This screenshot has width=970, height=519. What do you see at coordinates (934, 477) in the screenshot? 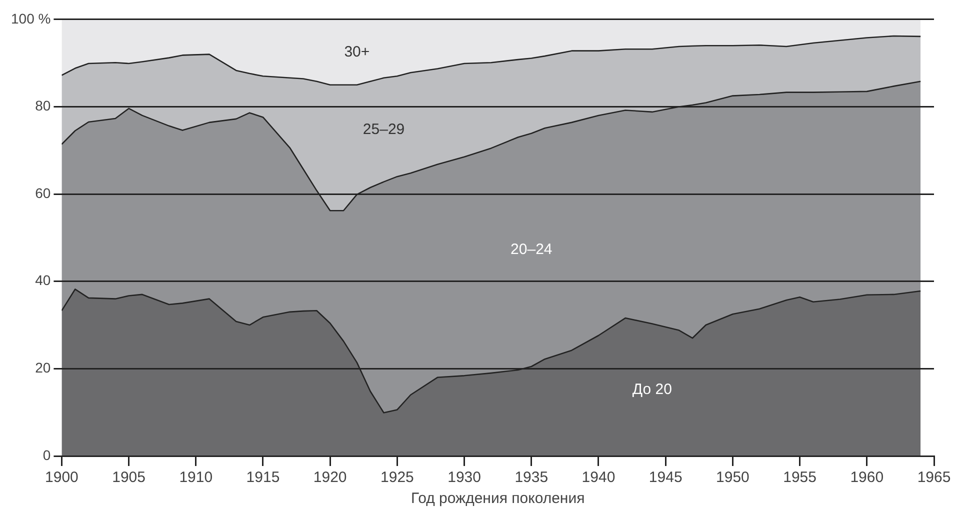
I see `x-tick-label: 1965` at bounding box center [934, 477].